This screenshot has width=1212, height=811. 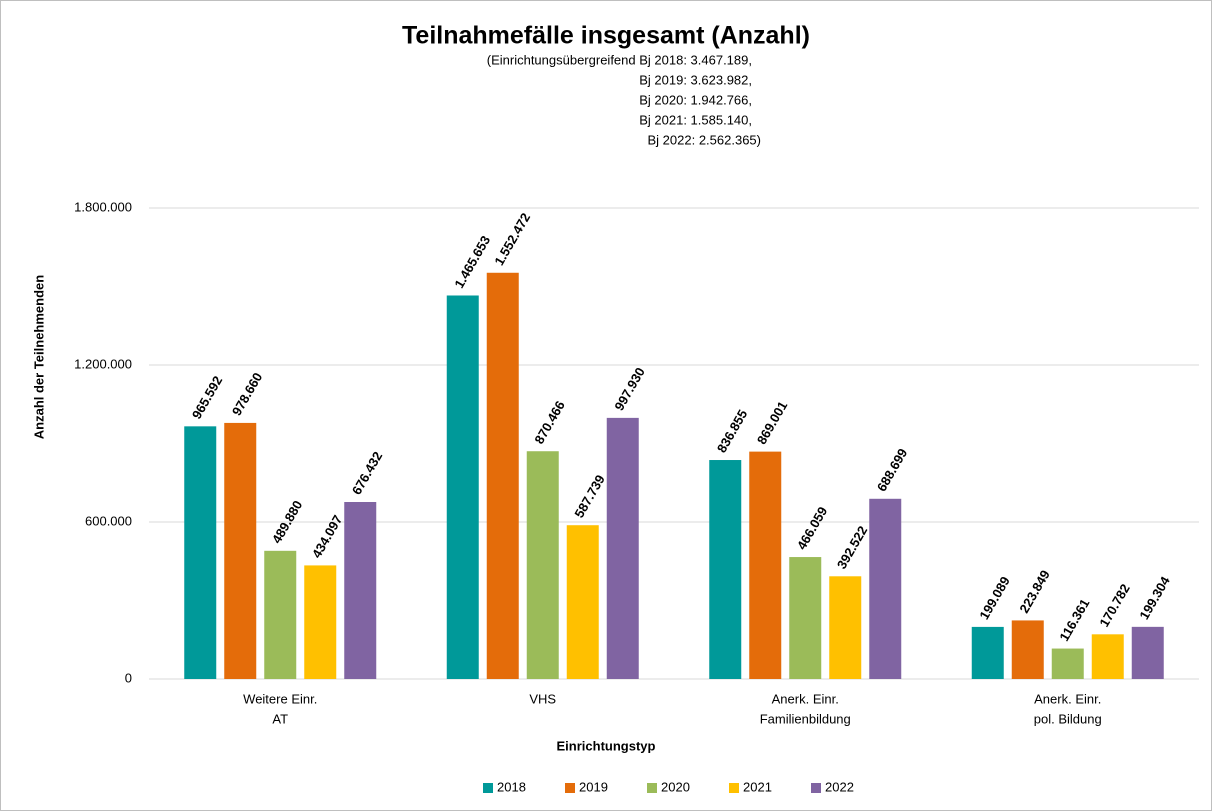 I want to click on subtitle-line: Bj 2021: 1.585.140,, so click(x=695, y=119).